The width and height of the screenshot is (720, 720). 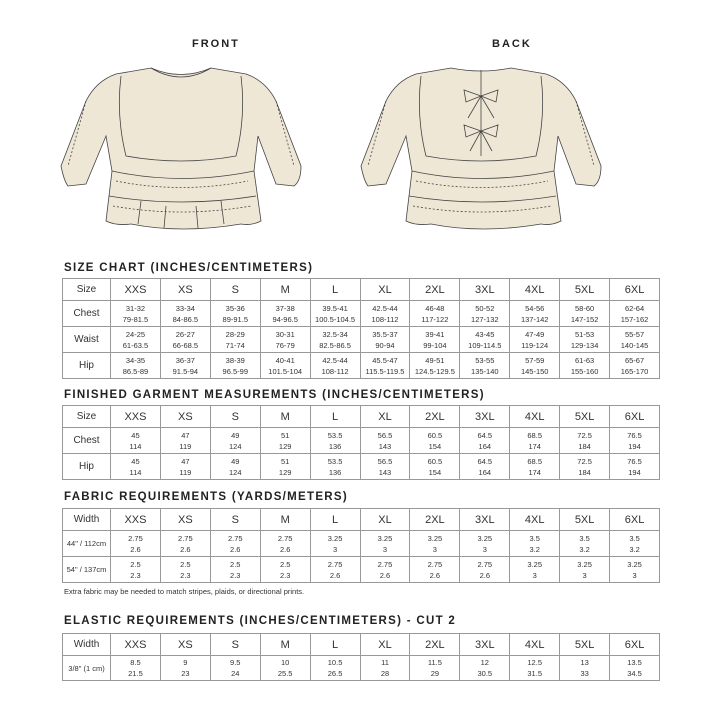 What do you see at coordinates (534, 371) in the screenshot?
I see `value-metric: 145-150` at bounding box center [534, 371].